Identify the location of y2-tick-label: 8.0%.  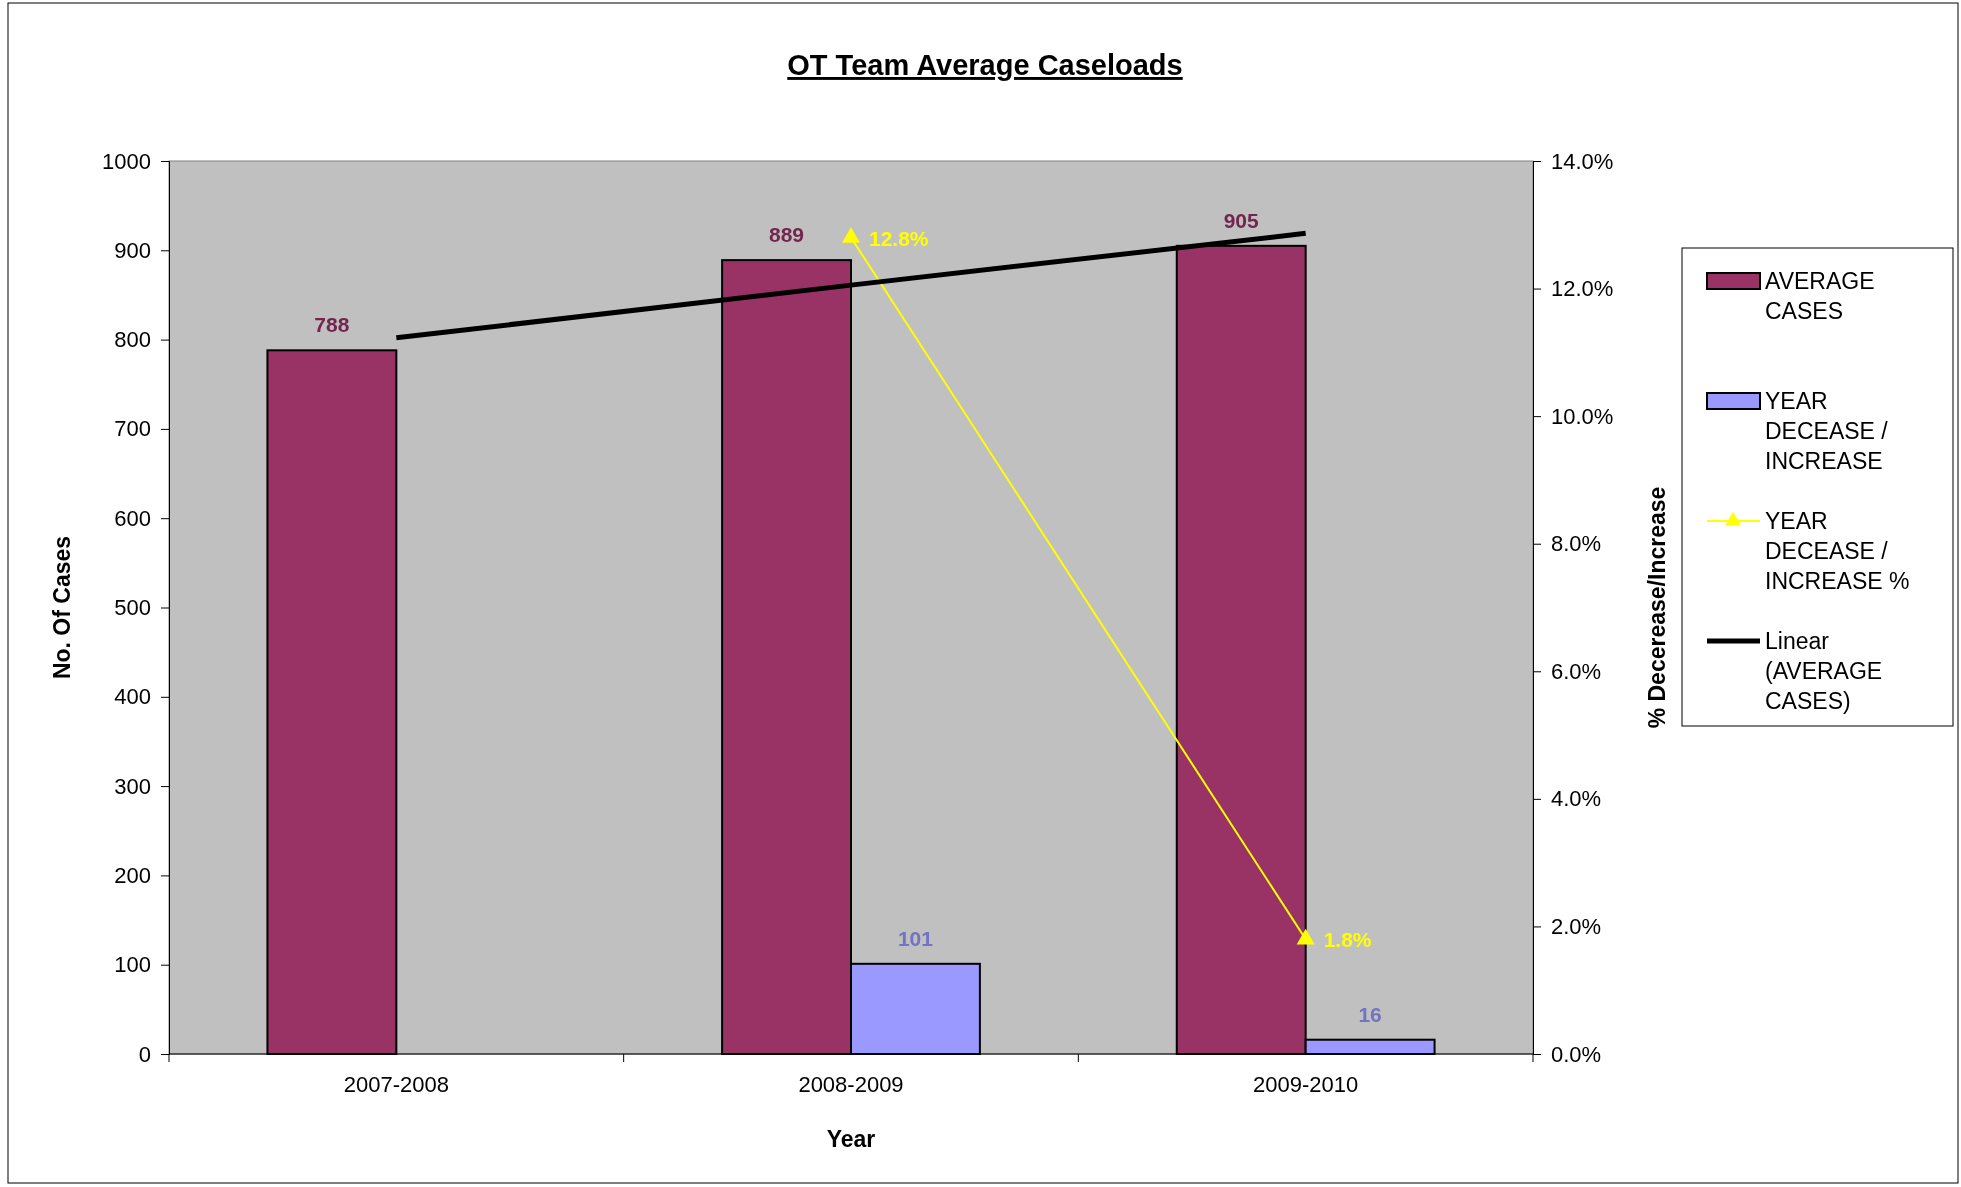
(1576, 544).